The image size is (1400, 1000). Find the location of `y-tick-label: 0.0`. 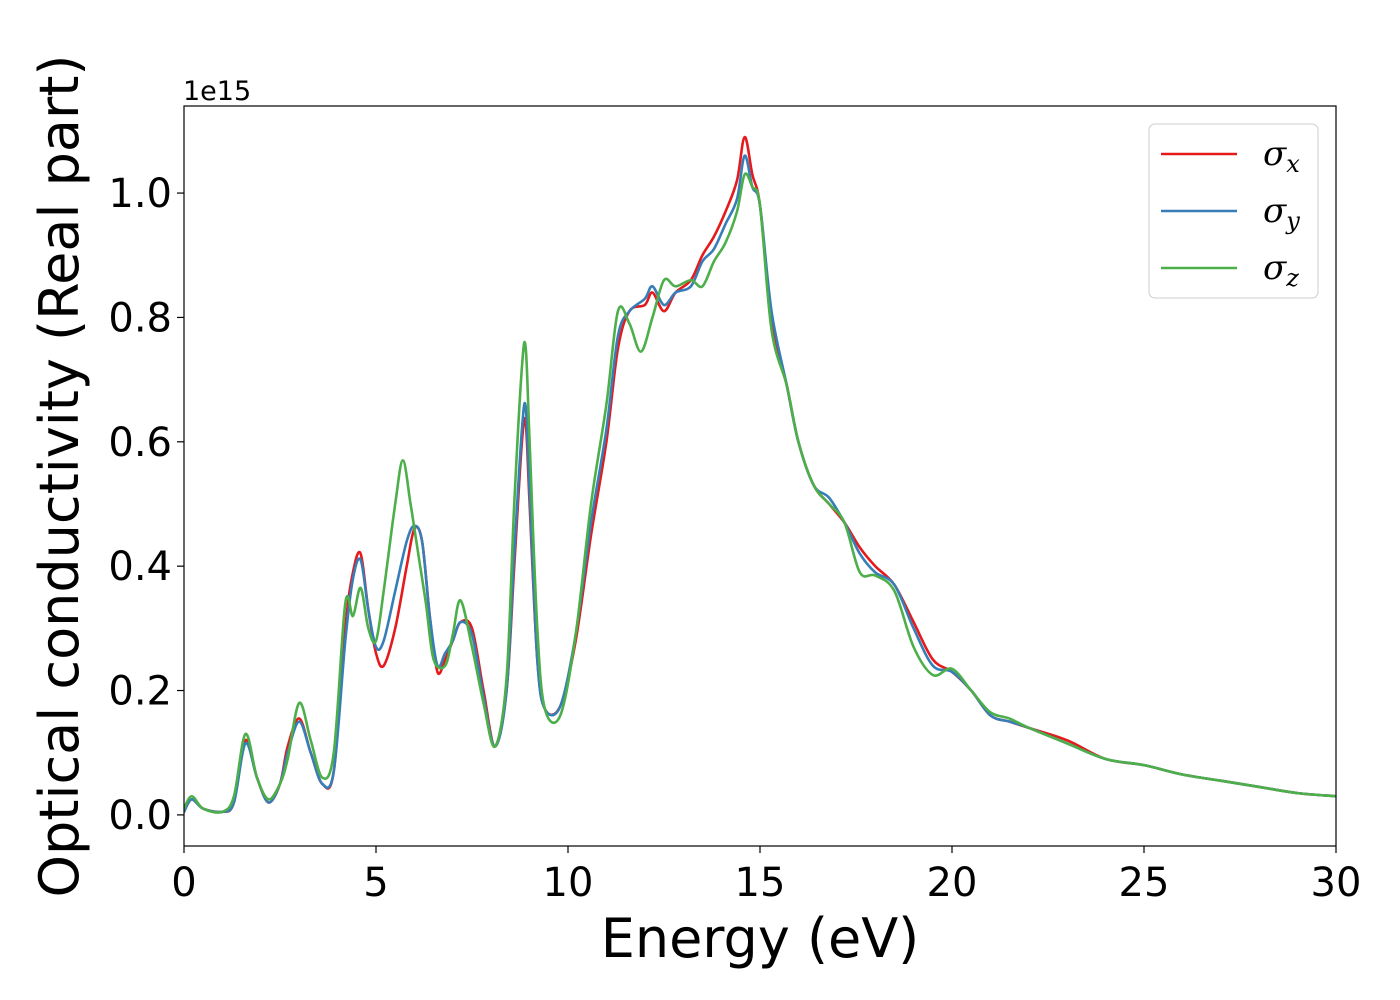

y-tick-label: 0.0 is located at coordinates (140, 816).